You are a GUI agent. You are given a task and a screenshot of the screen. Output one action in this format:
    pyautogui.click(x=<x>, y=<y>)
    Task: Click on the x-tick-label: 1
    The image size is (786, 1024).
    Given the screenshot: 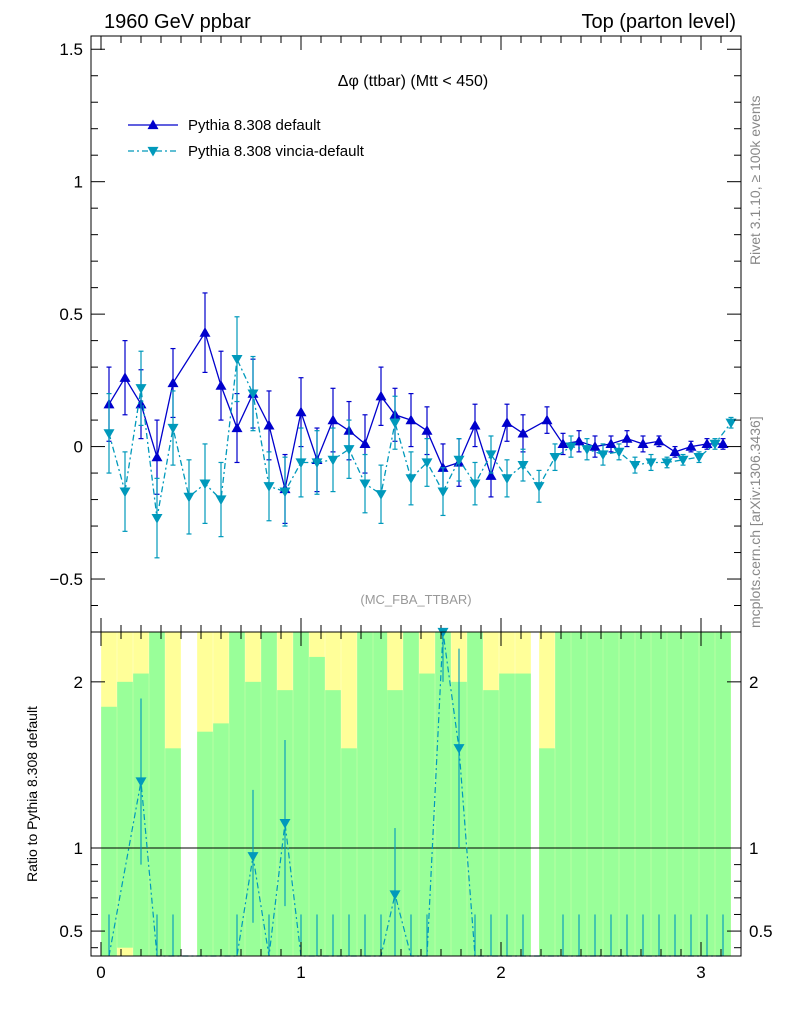 What is the action you would take?
    pyautogui.click(x=300, y=972)
    